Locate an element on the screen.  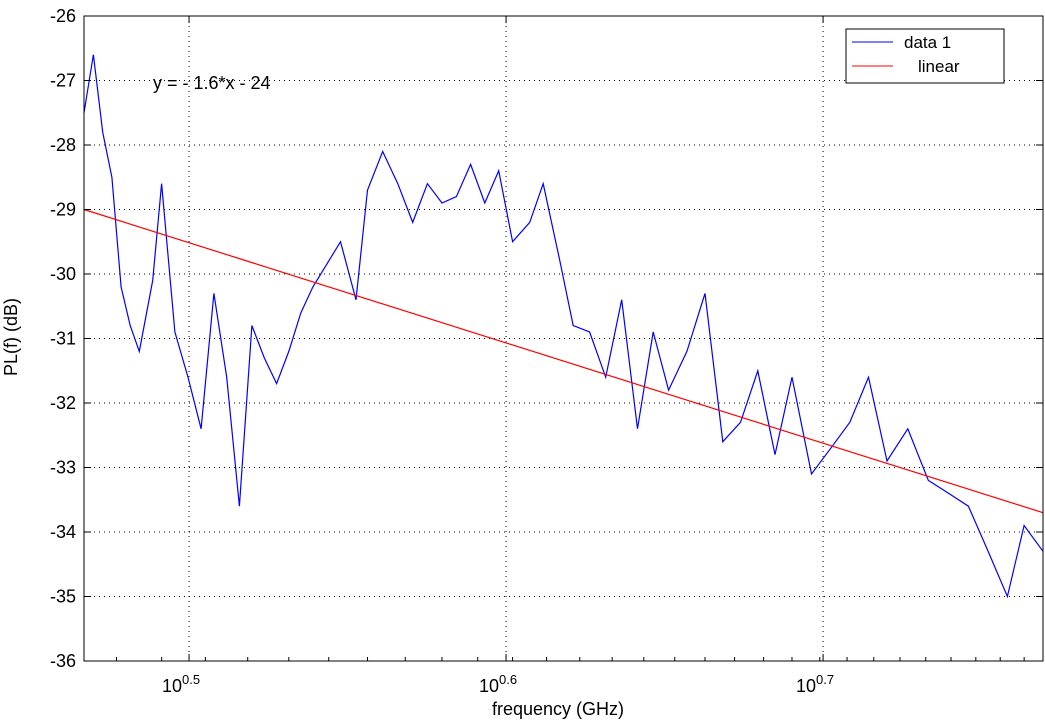
y-tick-label: -33 is located at coordinates (63, 468).